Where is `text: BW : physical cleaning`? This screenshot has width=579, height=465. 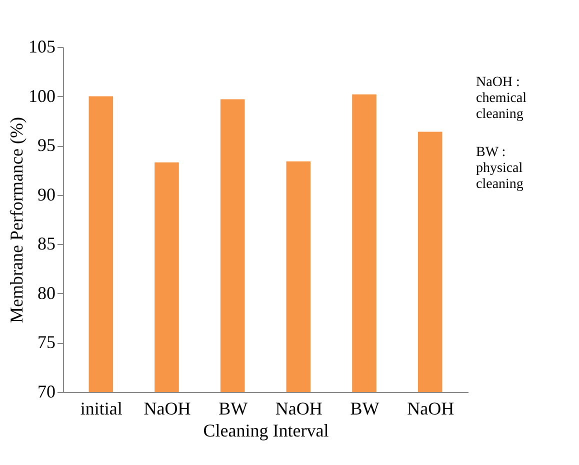 text: BW : physical cleaning is located at coordinates (500, 168).